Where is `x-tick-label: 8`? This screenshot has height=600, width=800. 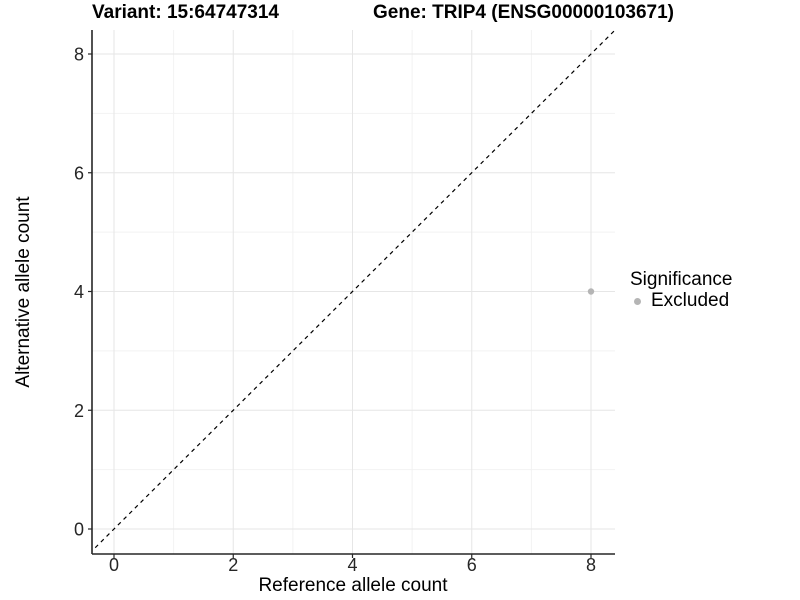 x-tick-label: 8 is located at coordinates (591, 565).